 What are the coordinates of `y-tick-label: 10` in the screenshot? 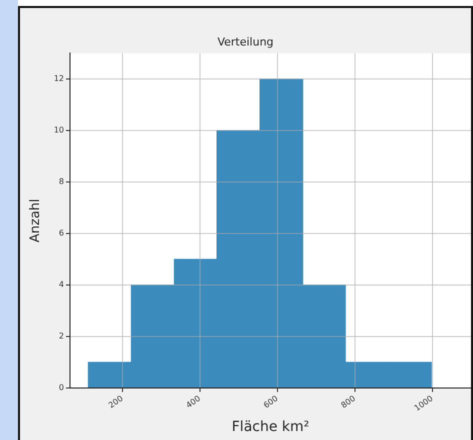 It's located at (59, 130).